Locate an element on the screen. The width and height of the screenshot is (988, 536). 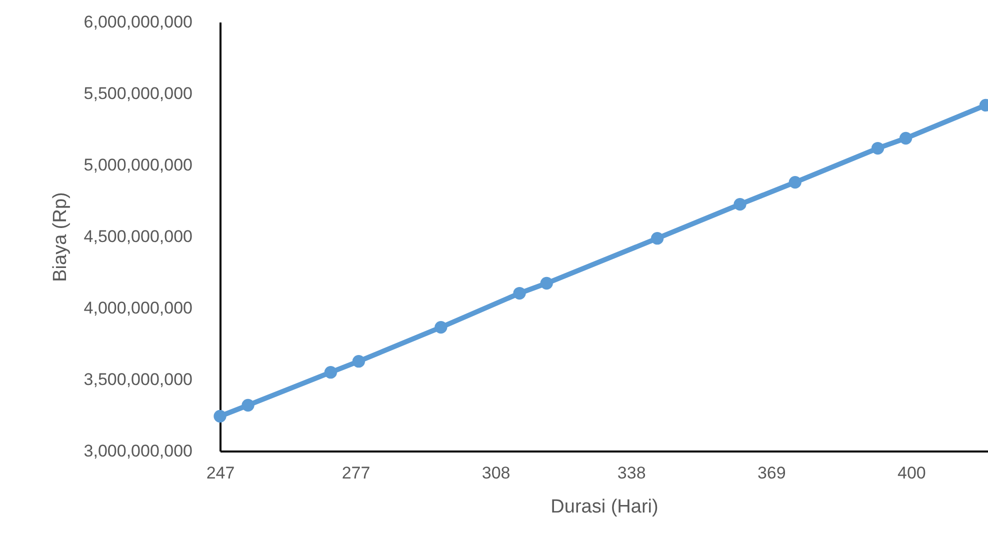
y-tick-label: 5,000,000,000 is located at coordinates (138, 165).